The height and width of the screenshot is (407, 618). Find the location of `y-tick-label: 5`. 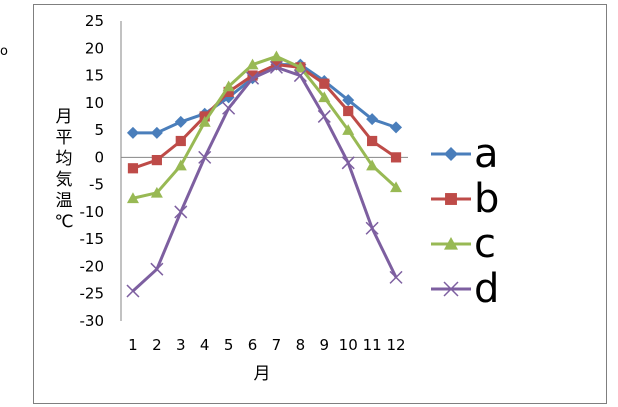

y-tick-label: 5 is located at coordinates (99, 130).